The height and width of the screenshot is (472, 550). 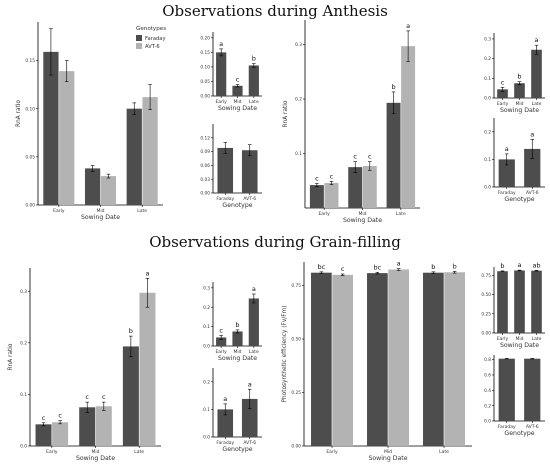 I want to click on g1-y-tick-label: 0.1, so click(x=23, y=395).